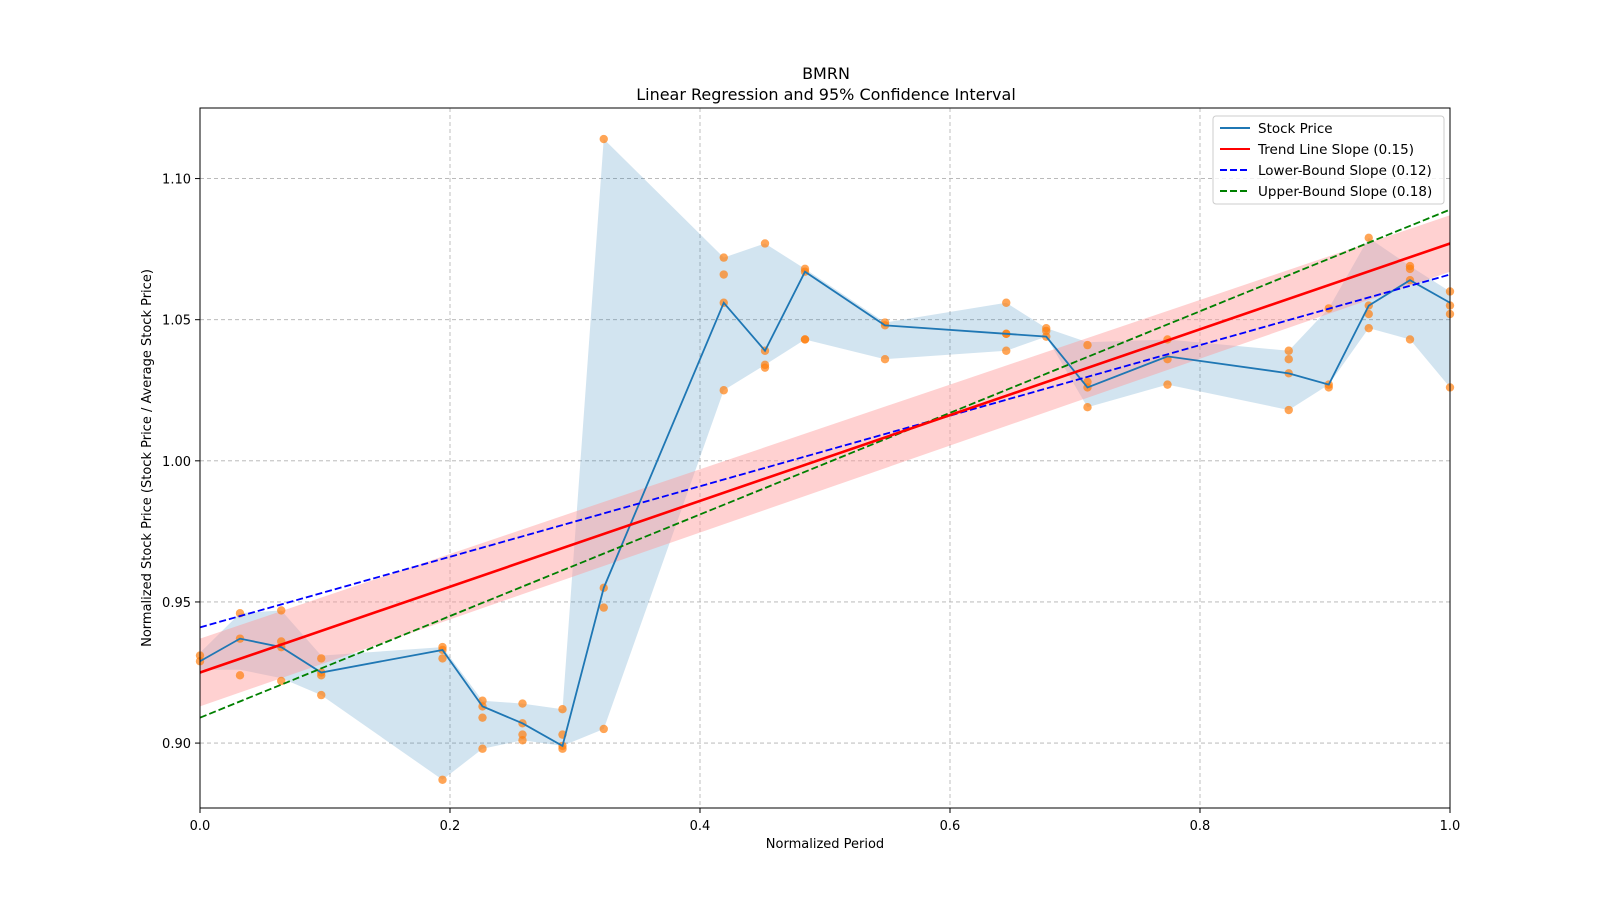  I want to click on x-axis-label: Normalized Period, so click(825, 844).